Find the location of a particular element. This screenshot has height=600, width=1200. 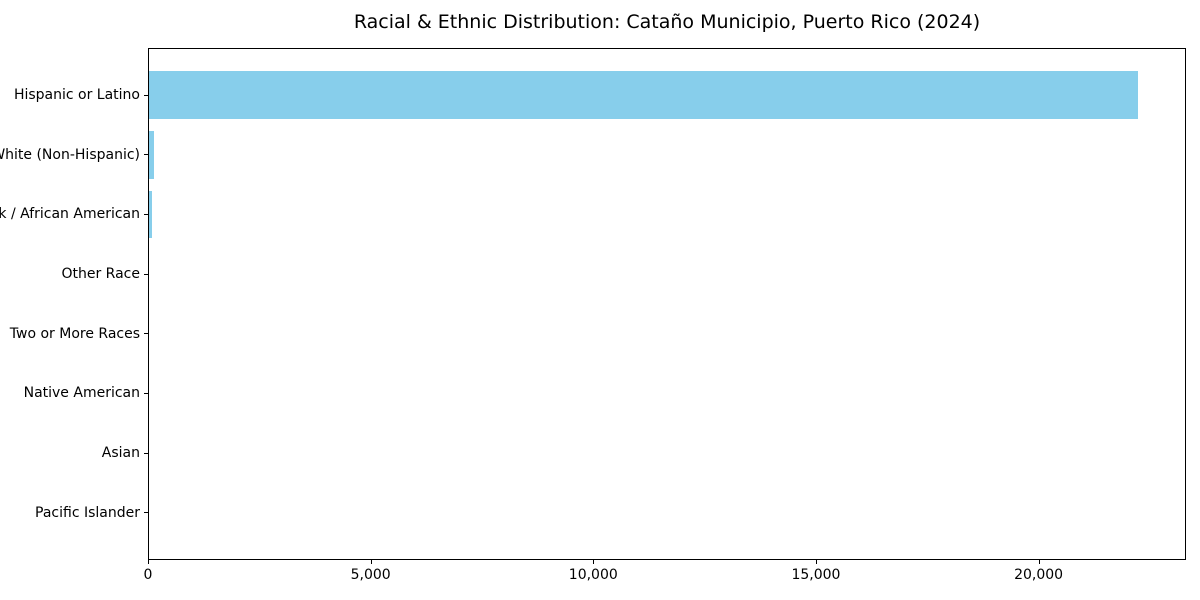

y-tick-label: Asian is located at coordinates (120, 453).